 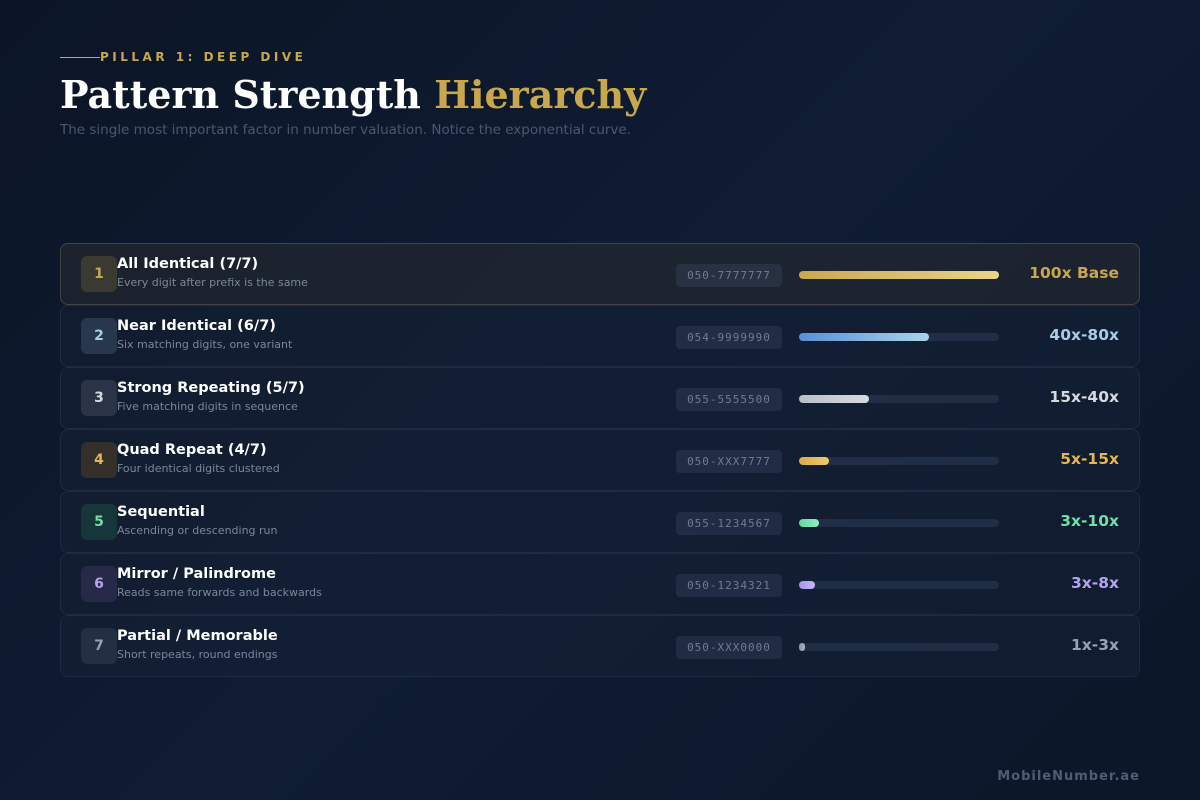 What do you see at coordinates (212, 282) in the screenshot?
I see `tier-description: Every digit after prefix is the same` at bounding box center [212, 282].